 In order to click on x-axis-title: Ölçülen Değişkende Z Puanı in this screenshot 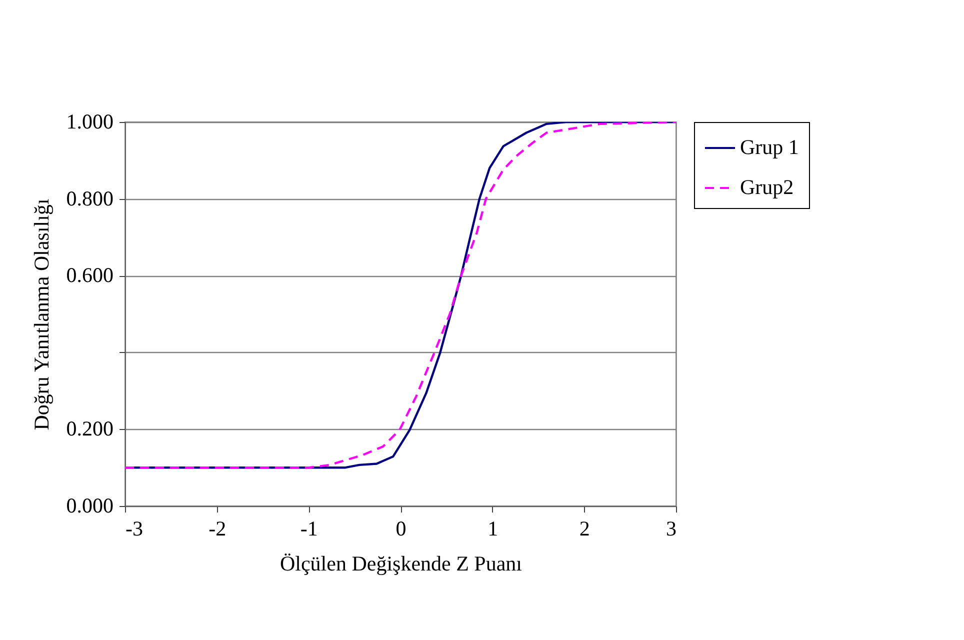, I will do `click(401, 564)`.